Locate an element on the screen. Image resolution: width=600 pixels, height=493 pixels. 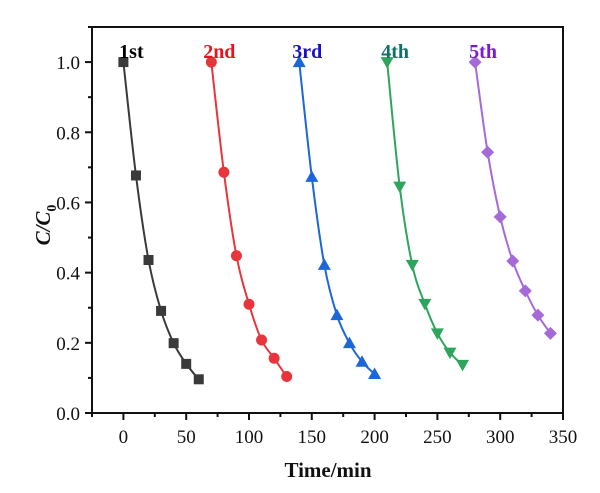
y-axis-title-subscript: 0 is located at coordinates (52, 208).